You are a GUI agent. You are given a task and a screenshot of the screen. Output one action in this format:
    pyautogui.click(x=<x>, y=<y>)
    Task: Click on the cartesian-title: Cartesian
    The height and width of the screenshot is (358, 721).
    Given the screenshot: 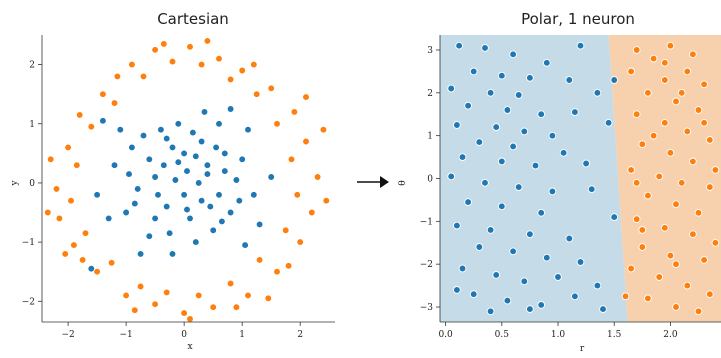 What is the action you would take?
    pyautogui.click(x=193, y=19)
    